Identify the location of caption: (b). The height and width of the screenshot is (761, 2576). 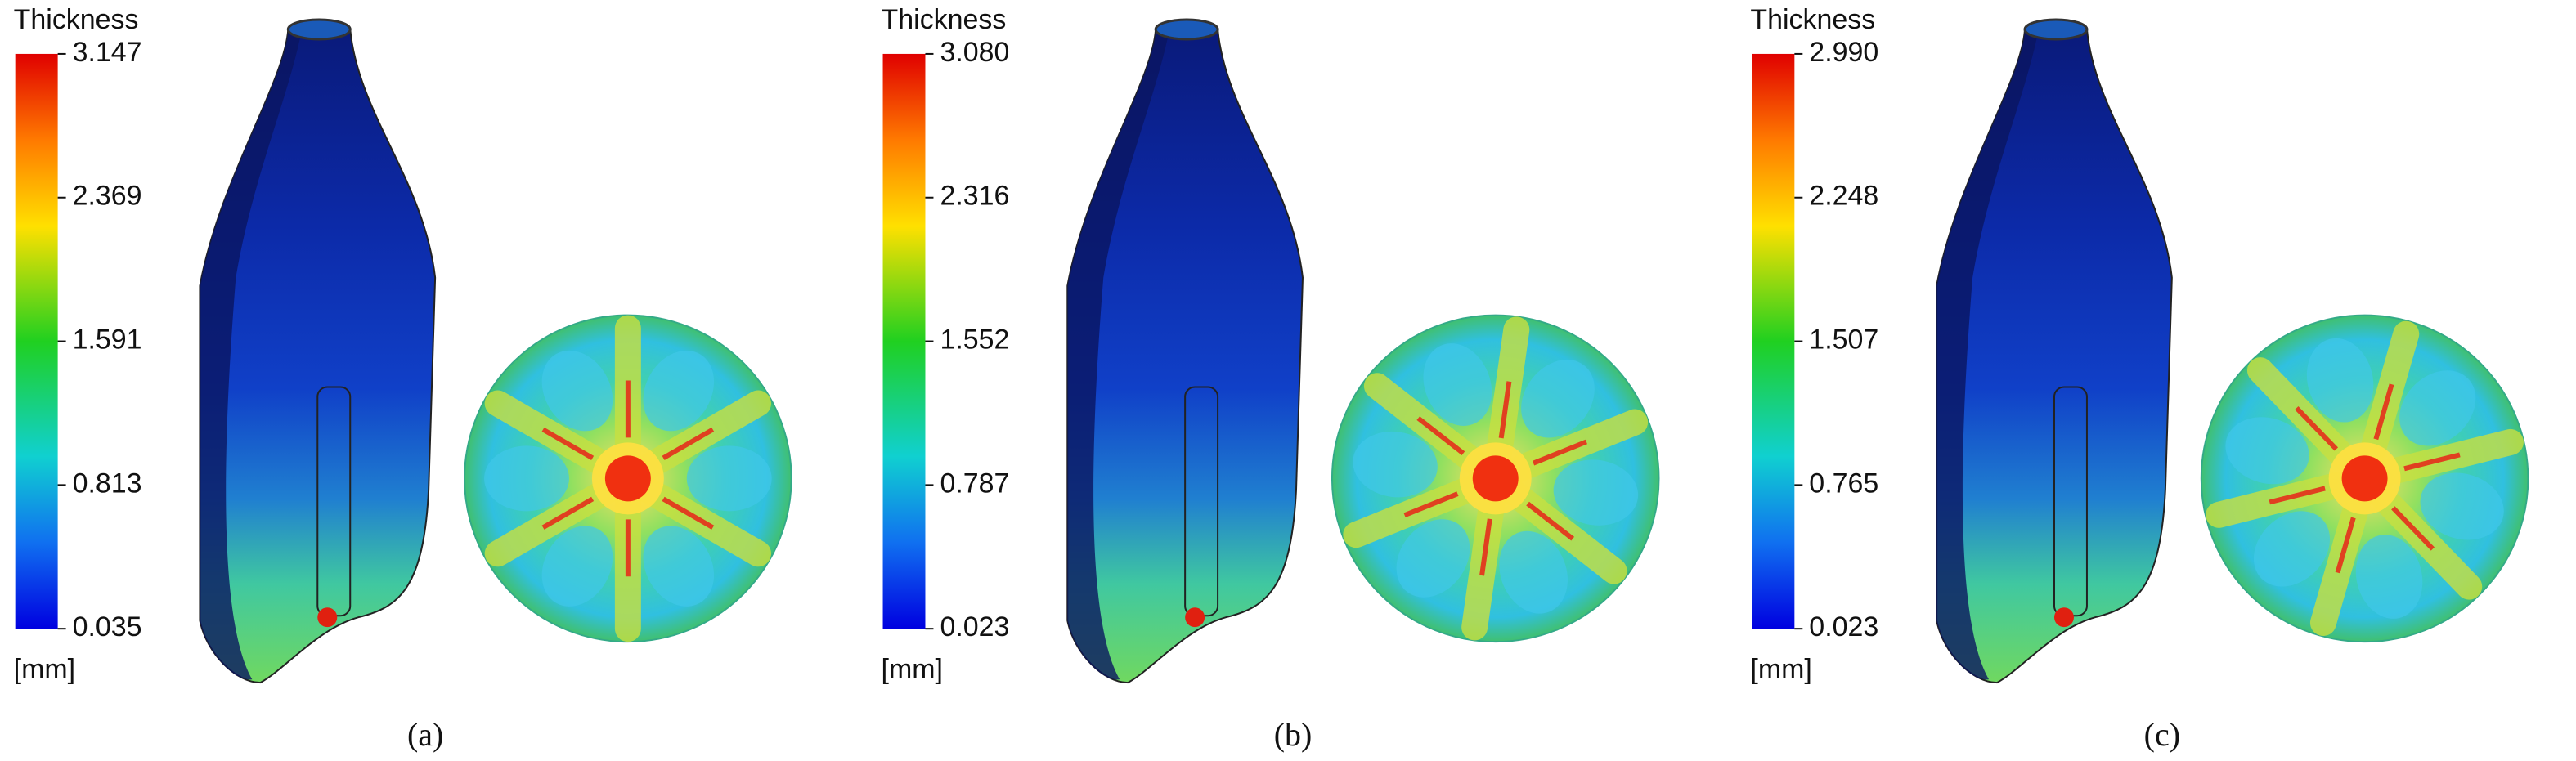
(1293, 734).